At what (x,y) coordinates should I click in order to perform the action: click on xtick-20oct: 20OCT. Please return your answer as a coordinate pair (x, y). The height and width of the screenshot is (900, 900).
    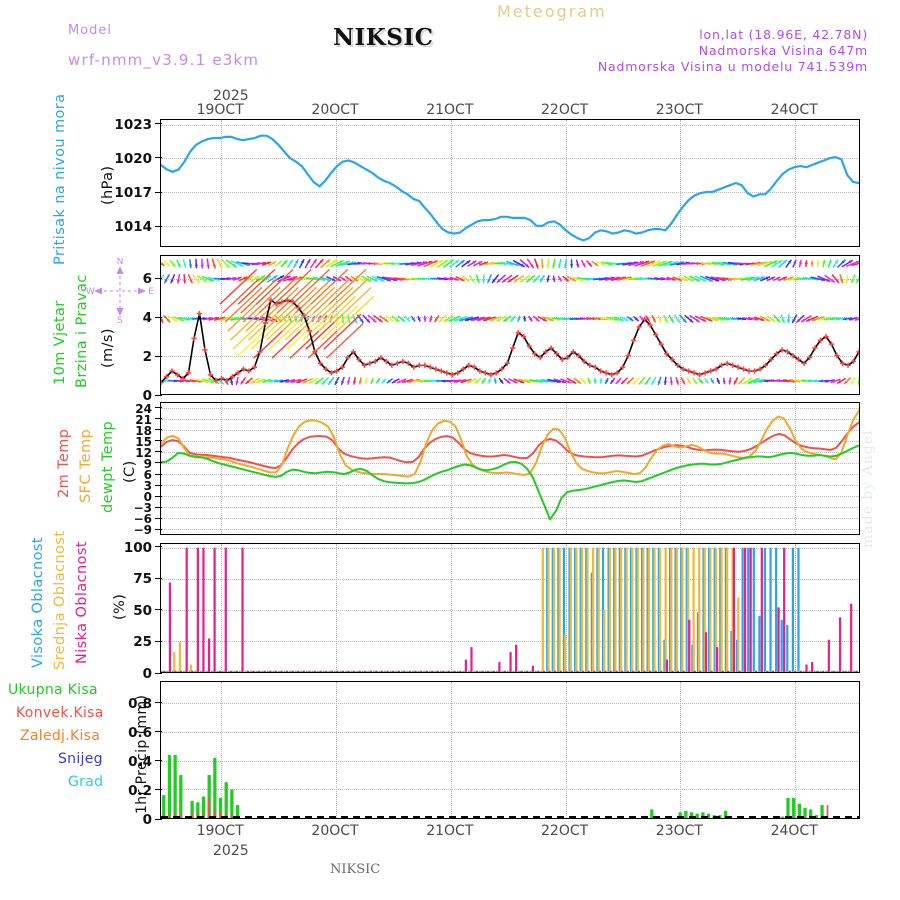
    Looking at the image, I should click on (335, 110).